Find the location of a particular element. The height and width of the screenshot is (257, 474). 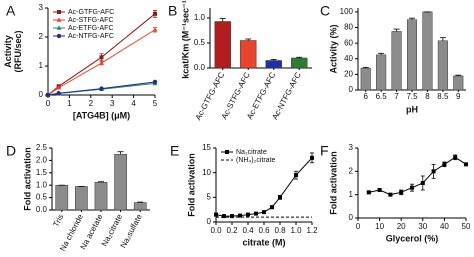

x-tick-label: 6.5 is located at coordinates (382, 96).